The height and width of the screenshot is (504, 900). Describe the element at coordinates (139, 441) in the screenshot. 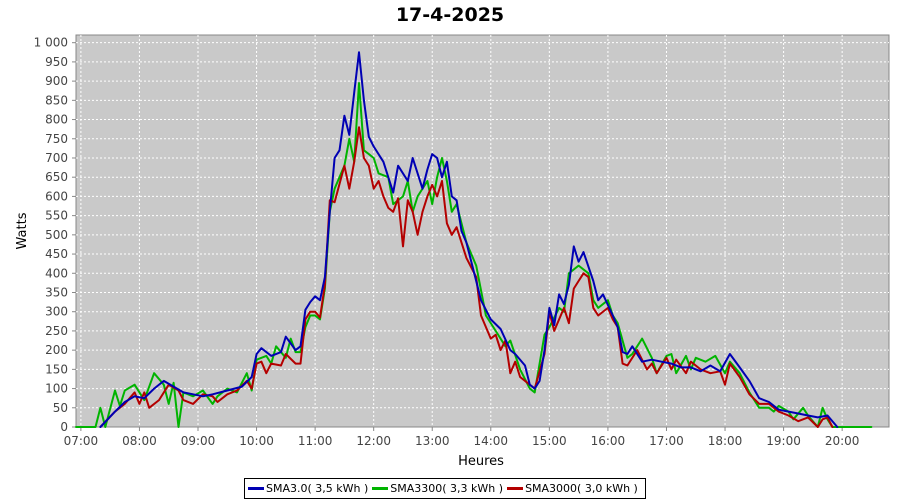

I see `x-tick-label: 08:00` at that location.